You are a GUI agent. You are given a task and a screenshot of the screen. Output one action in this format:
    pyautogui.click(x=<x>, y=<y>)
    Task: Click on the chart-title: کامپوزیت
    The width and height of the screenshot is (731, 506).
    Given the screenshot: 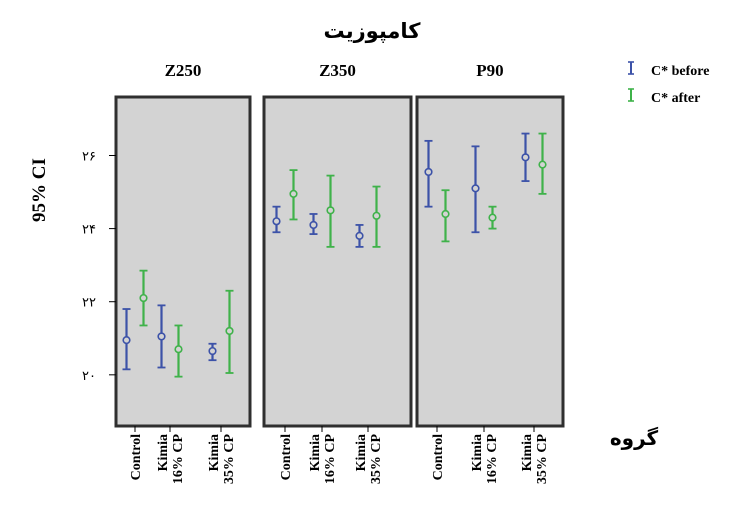 What is the action you would take?
    pyautogui.click(x=372, y=31)
    